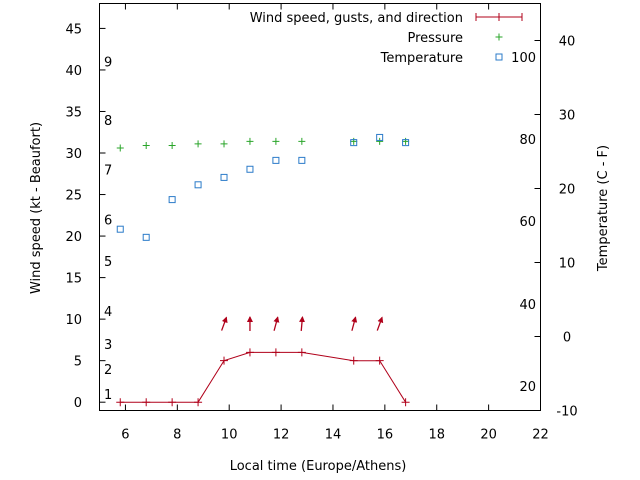 This screenshot has width=640, height=480. Describe the element at coordinates (527, 305) in the screenshot. I see `fahrenheit-label: 40` at that location.